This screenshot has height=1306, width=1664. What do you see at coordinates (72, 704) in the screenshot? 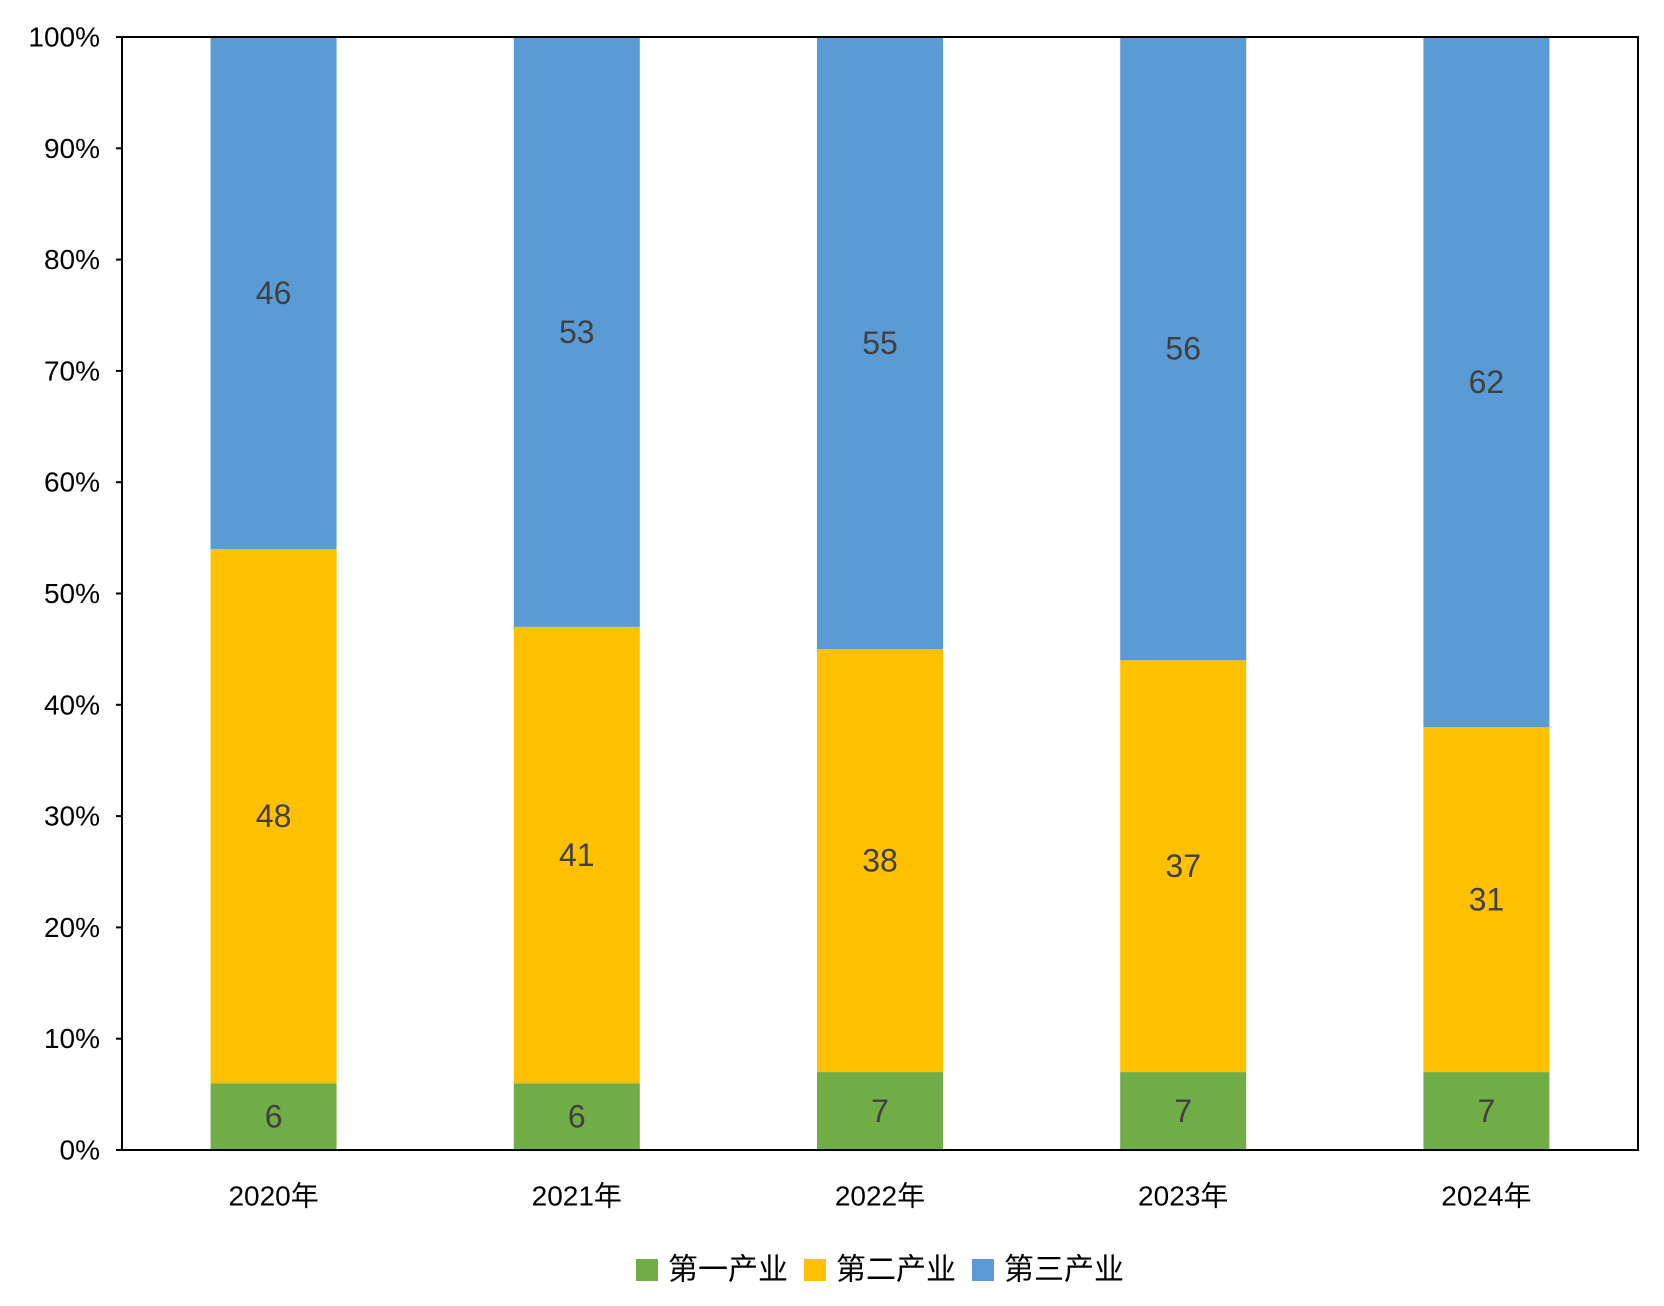
I see `y-tick-label: 40%` at bounding box center [72, 704].